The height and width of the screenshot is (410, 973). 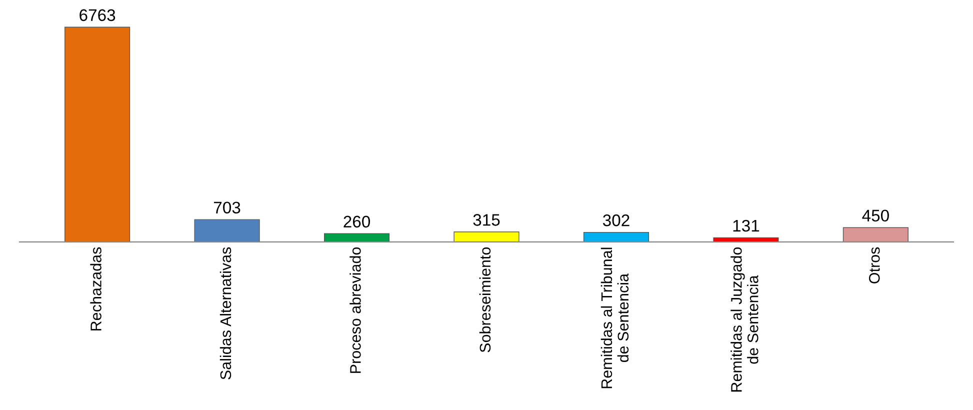 What do you see at coordinates (227, 208) in the screenshot?
I see `data-label: 703` at bounding box center [227, 208].